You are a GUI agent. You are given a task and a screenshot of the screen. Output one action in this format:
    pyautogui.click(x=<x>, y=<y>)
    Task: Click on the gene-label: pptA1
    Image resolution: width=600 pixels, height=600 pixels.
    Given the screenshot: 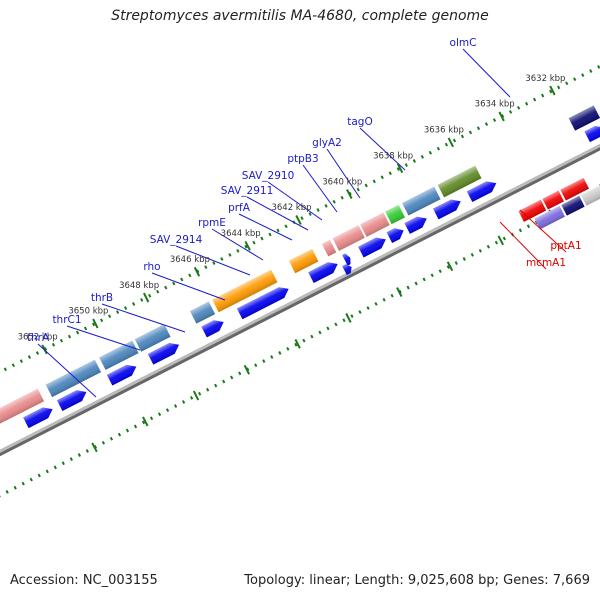 What is the action you would take?
    pyautogui.click(x=565, y=246)
    